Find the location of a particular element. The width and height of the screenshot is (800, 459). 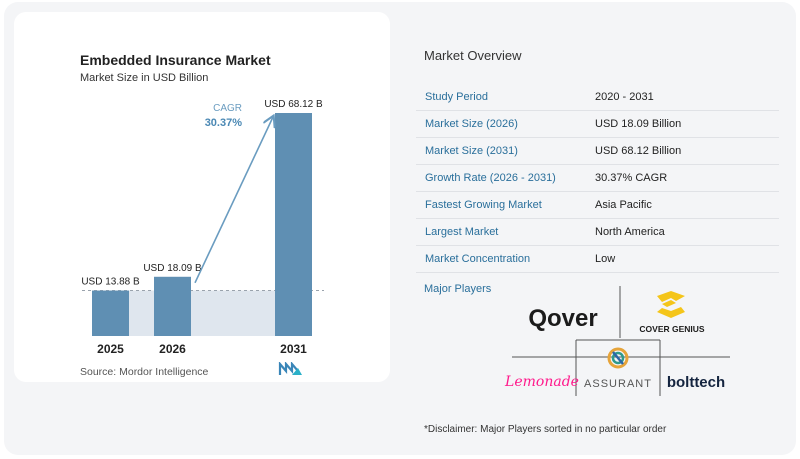

cagr-label: CAGR is located at coordinates (227, 108).